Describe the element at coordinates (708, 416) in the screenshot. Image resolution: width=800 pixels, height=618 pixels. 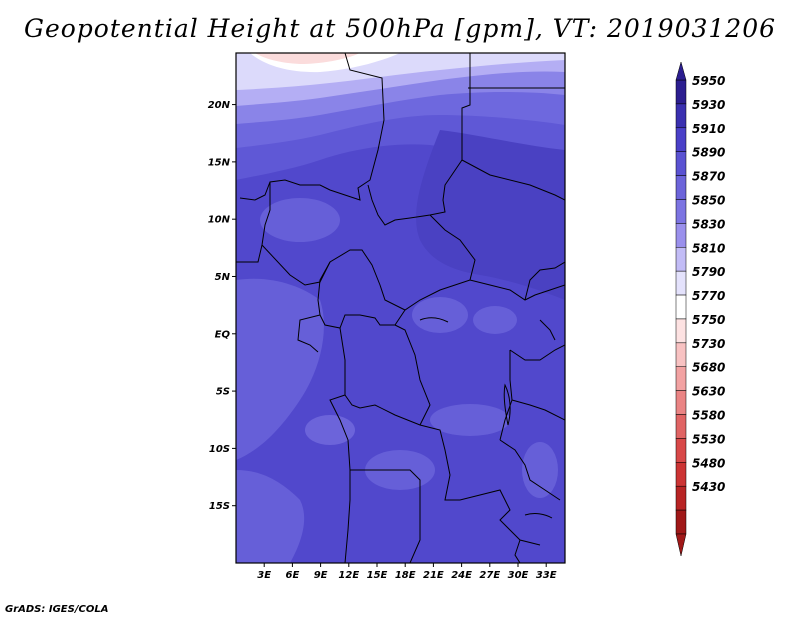
I see `colorbar-label: 5580` at that location.